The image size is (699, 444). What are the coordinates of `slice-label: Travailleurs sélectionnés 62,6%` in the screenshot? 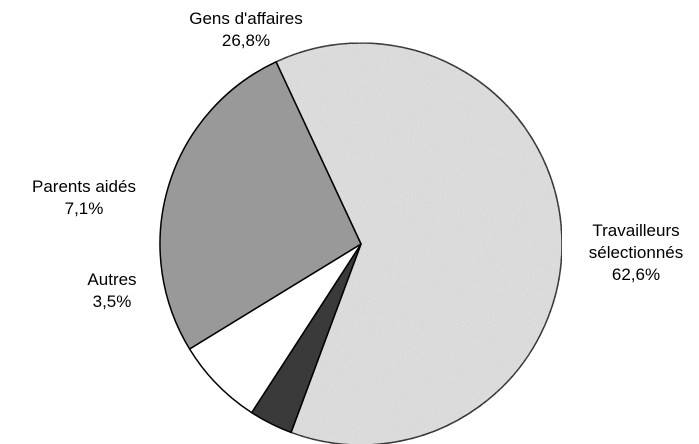 It's located at (636, 252).